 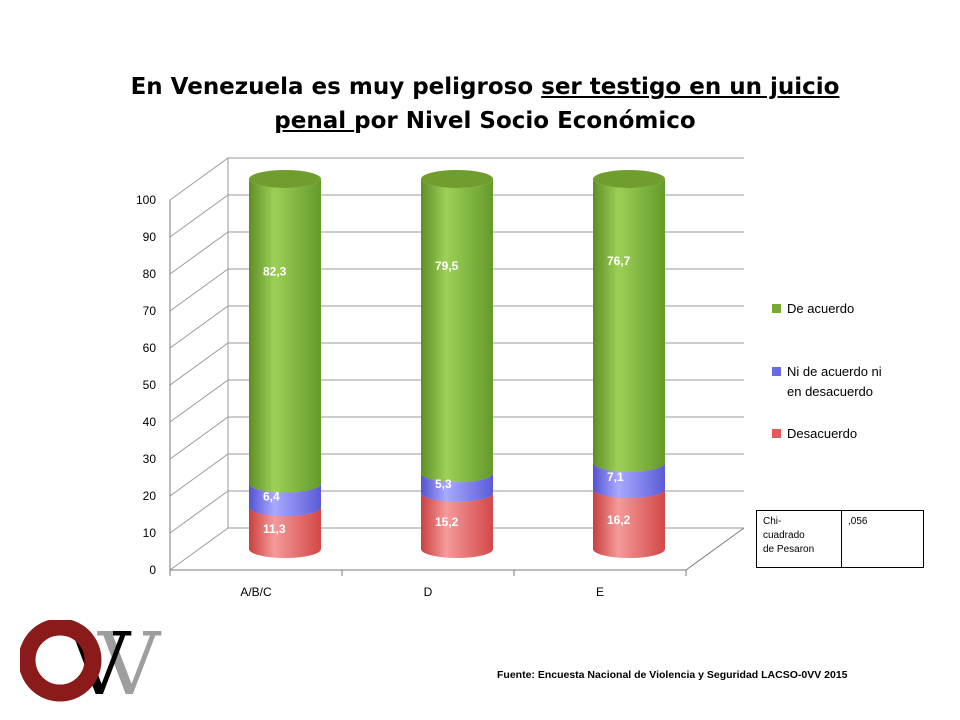 I want to click on y-tick-label: 70, so click(x=150, y=311).